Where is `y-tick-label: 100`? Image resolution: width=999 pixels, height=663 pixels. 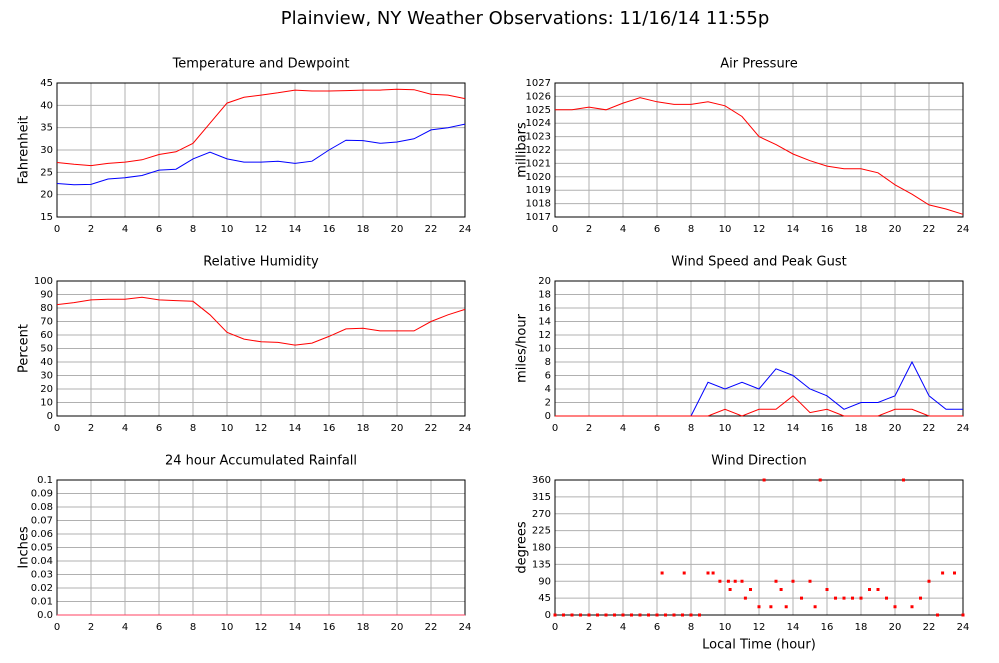
y-tick-label: 100 is located at coordinates (43, 281).